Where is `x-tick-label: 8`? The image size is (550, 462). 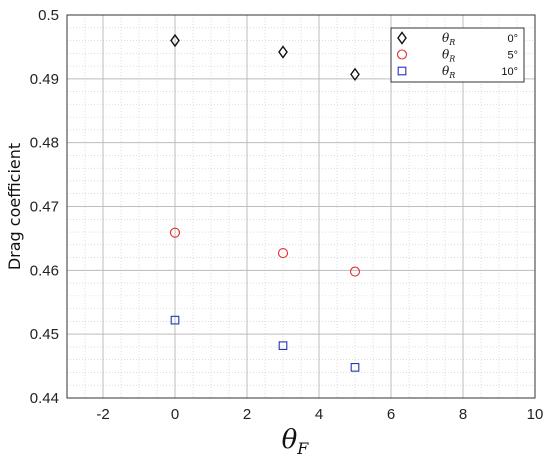 x-tick-label: 8 is located at coordinates (463, 414).